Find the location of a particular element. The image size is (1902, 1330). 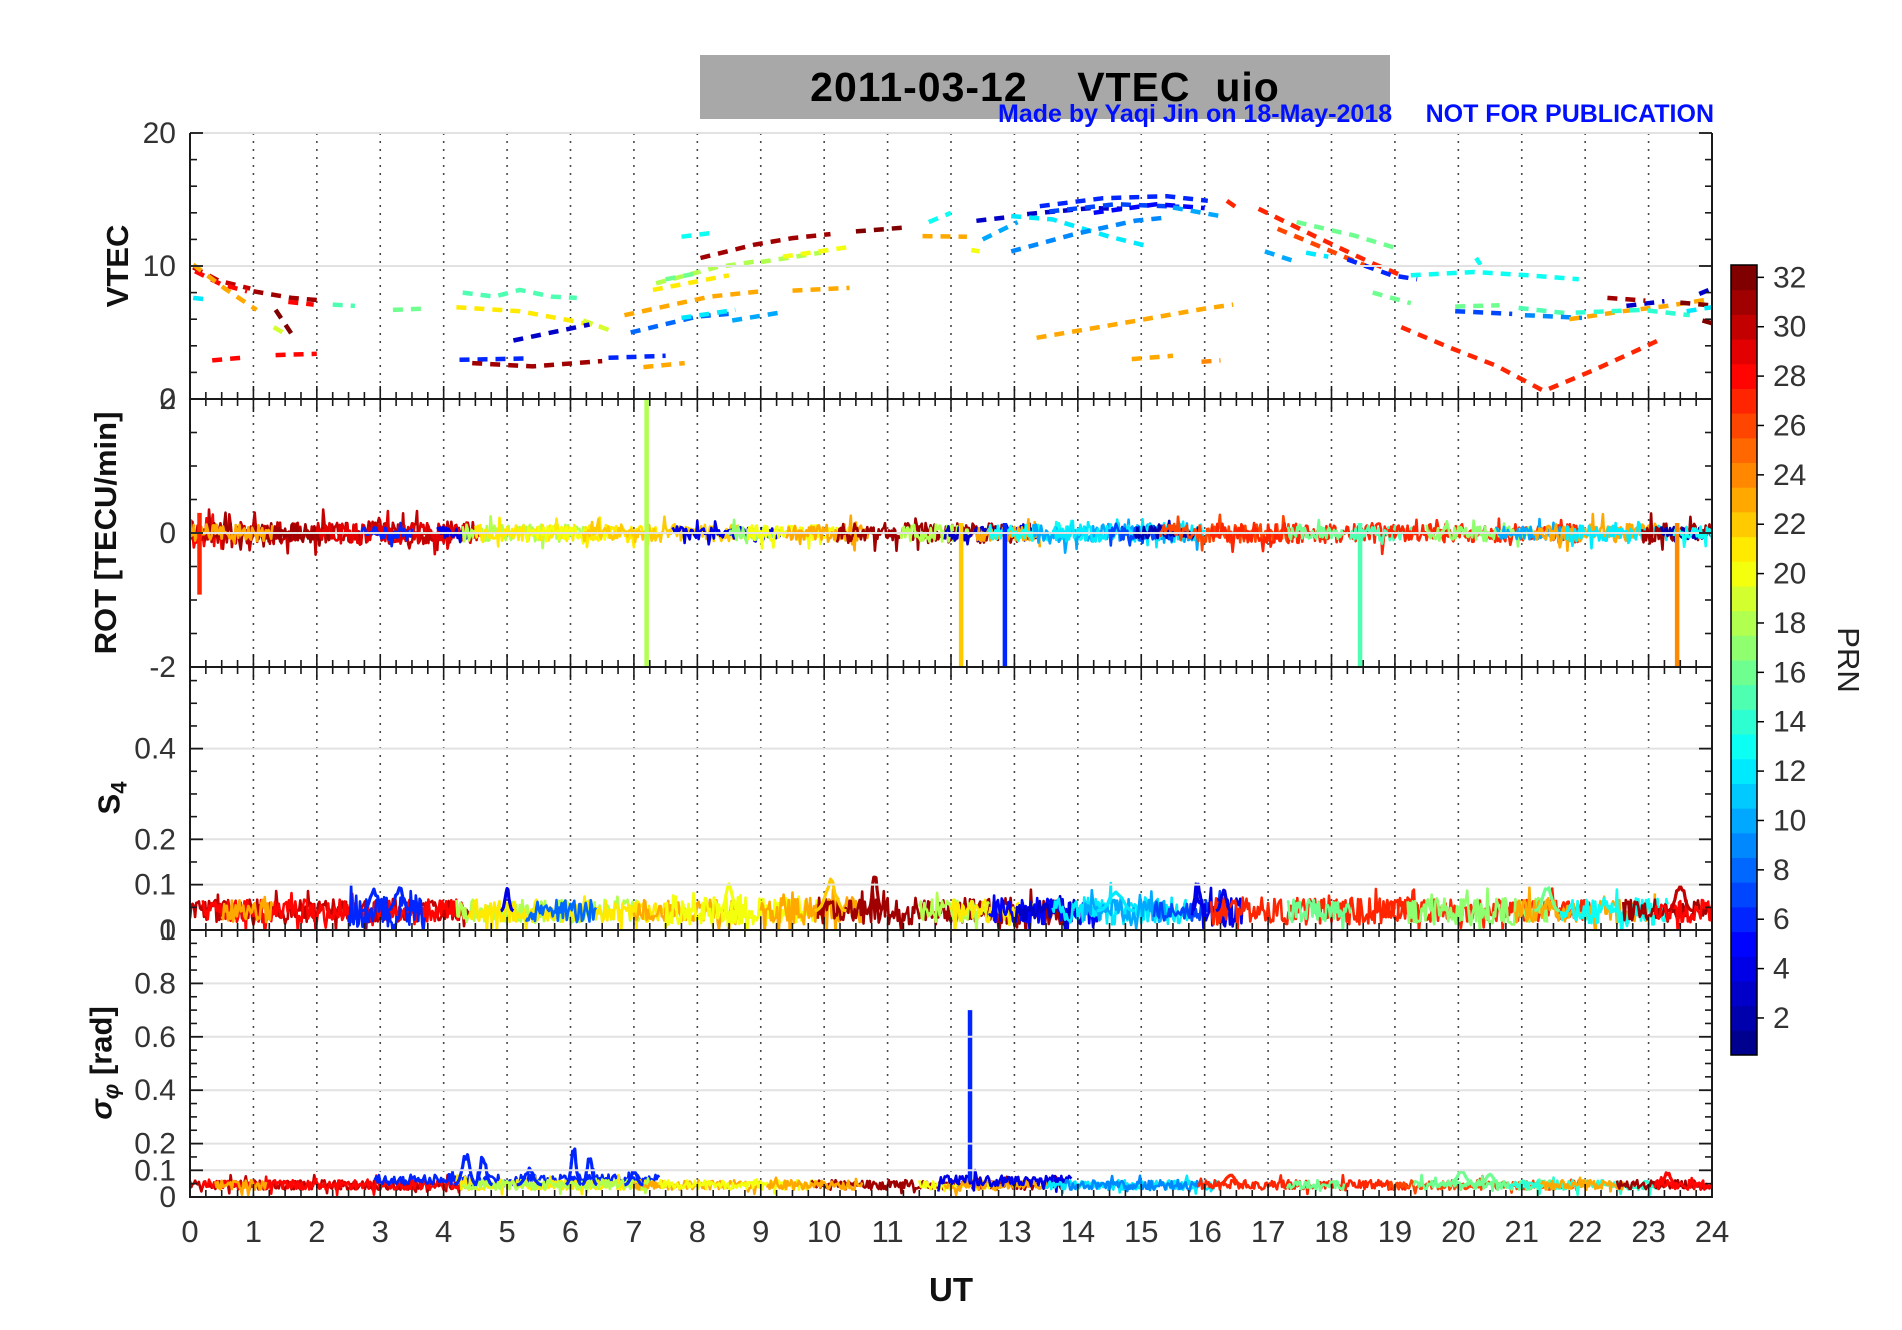

svg-text: 0.6 is located at coordinates (155, 1037).